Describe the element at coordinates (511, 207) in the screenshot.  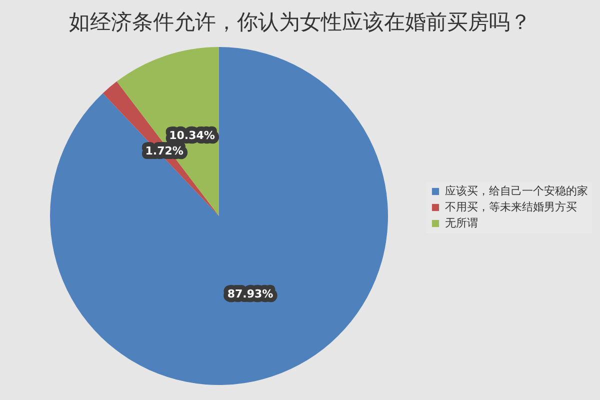
I see `legend-label: 不用买，等未来结婚男方买` at that location.